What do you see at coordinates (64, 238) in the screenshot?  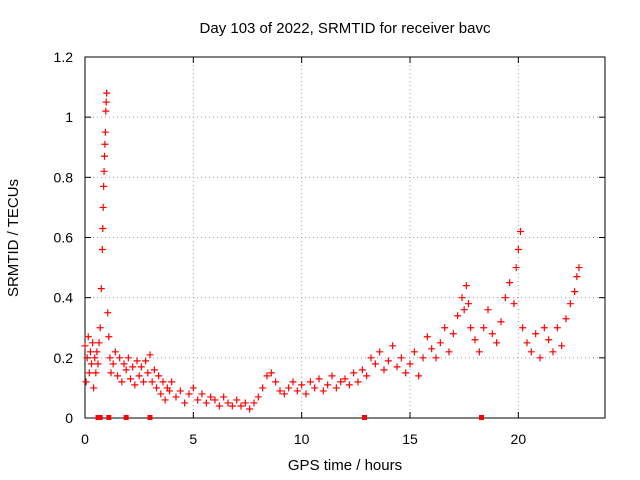 I see `y-tick-label: 0.6` at bounding box center [64, 238].